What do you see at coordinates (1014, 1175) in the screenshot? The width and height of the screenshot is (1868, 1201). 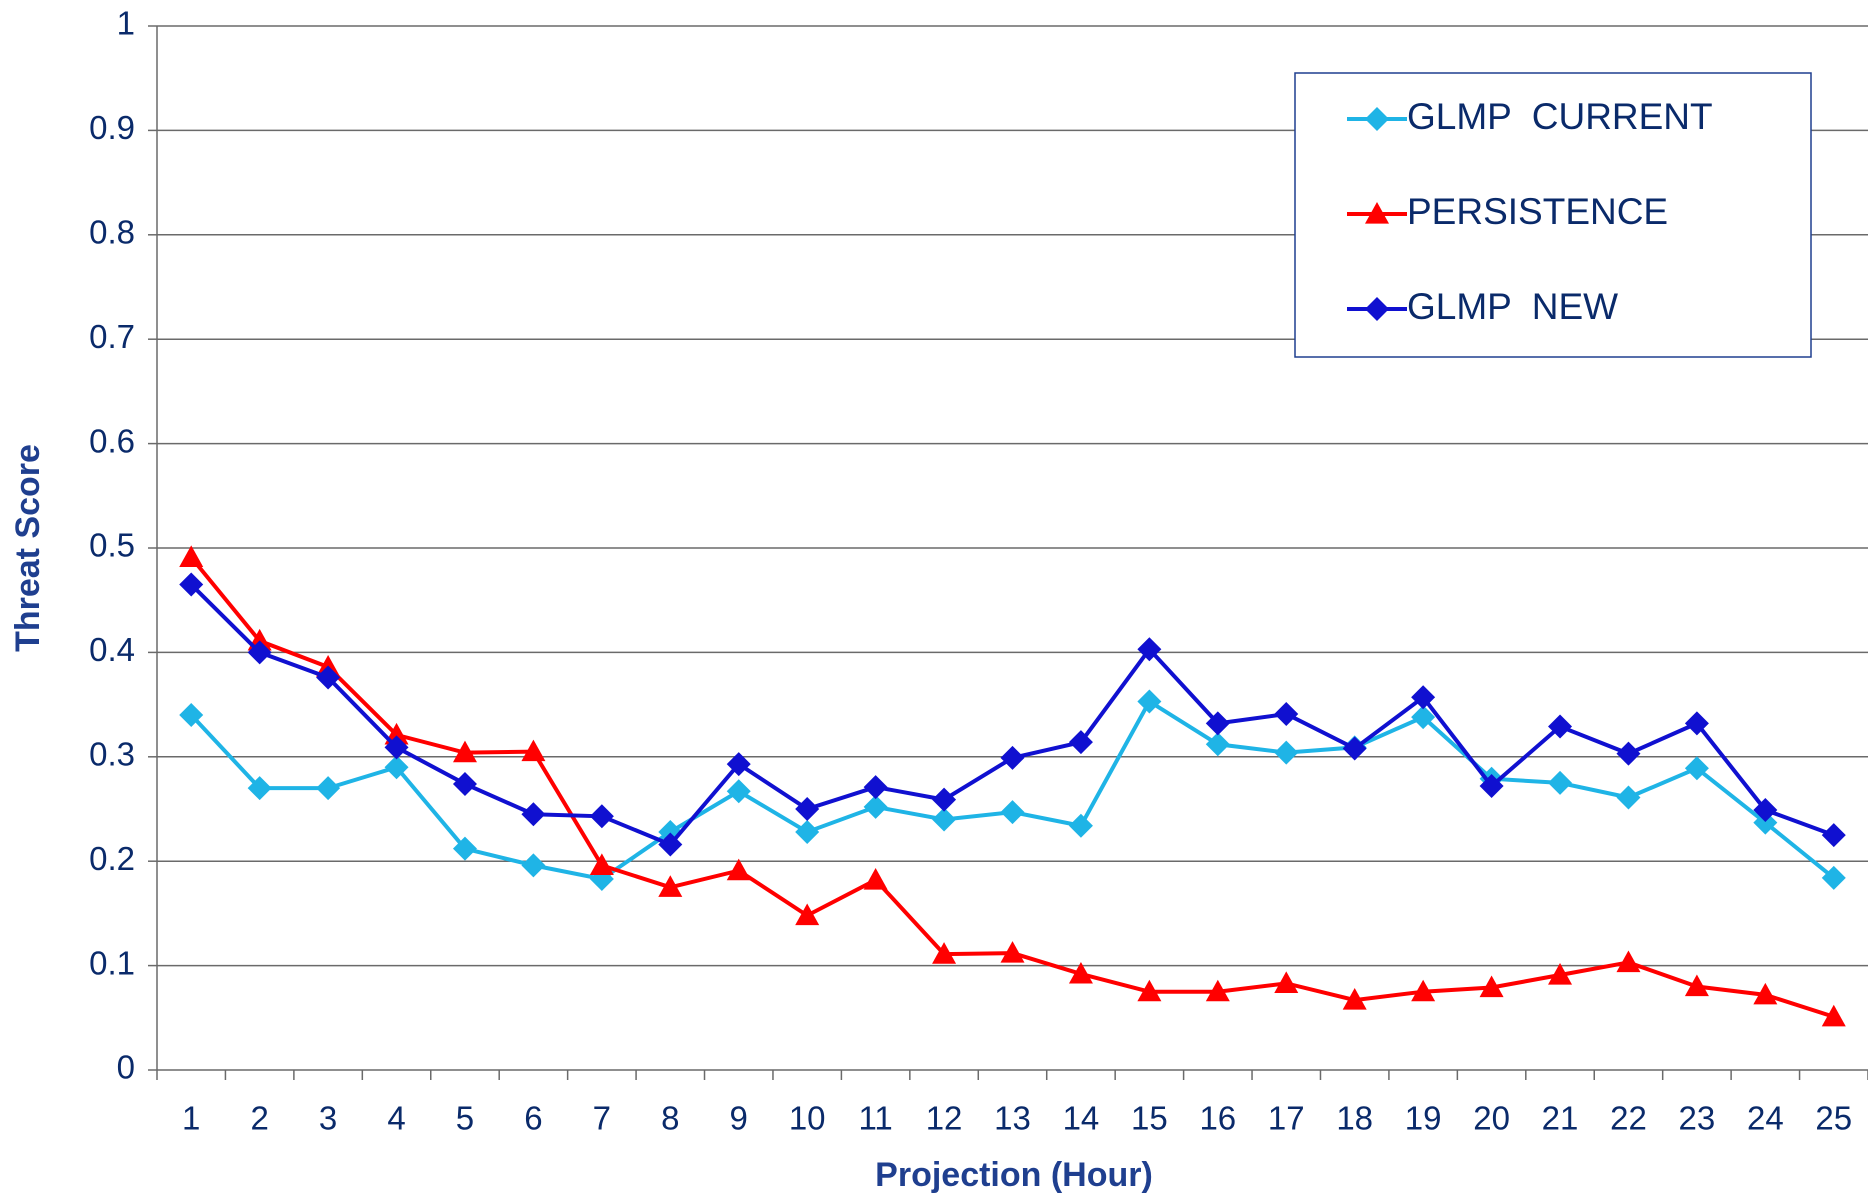 I see `x-axis-title: Projection (Hour)` at bounding box center [1014, 1175].